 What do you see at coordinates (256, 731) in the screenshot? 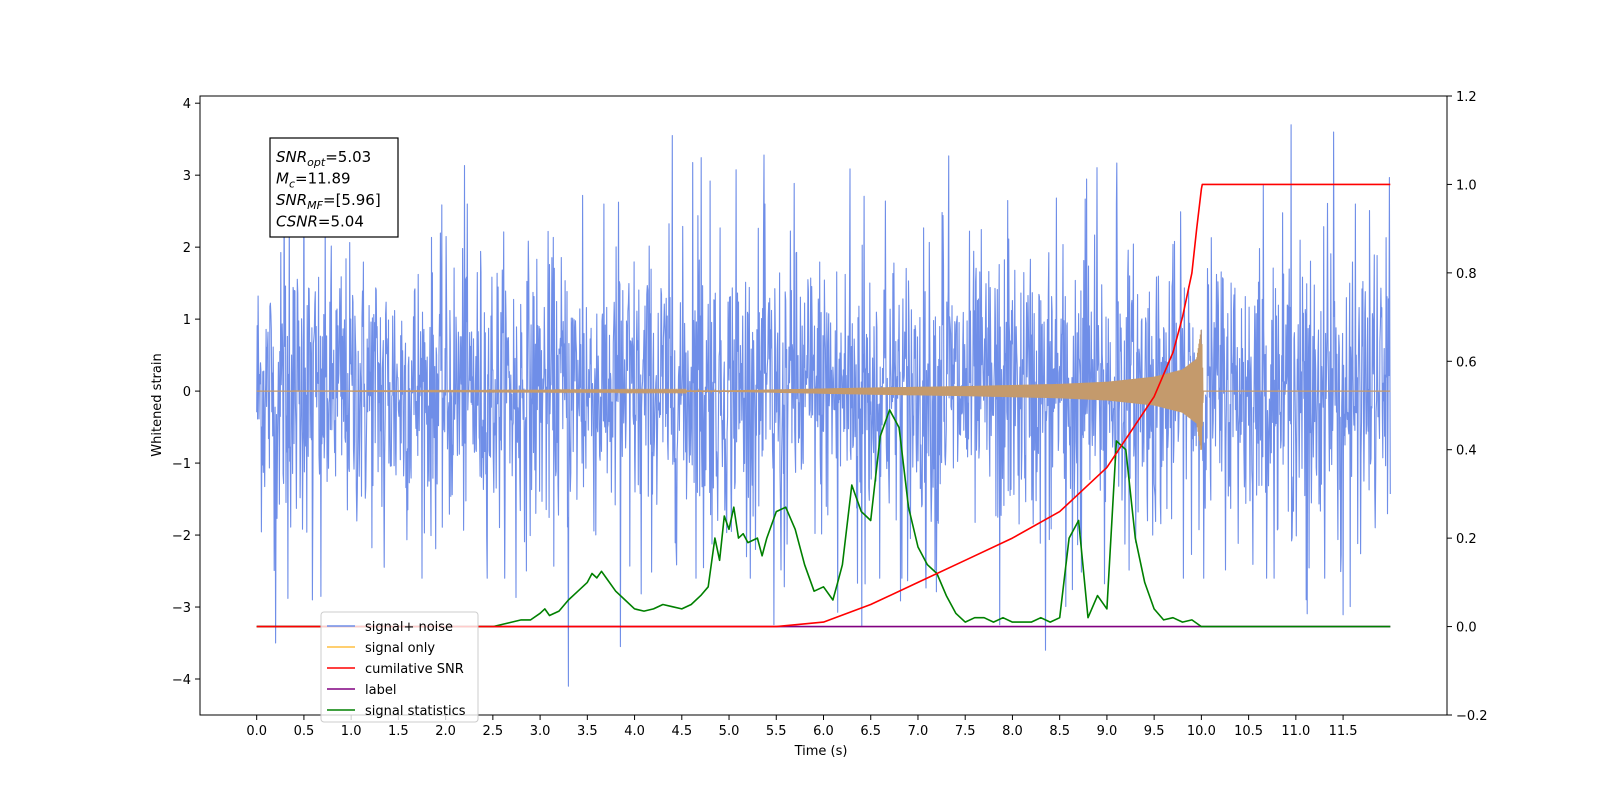
I see `x-tick-label: 0.0` at bounding box center [256, 731].